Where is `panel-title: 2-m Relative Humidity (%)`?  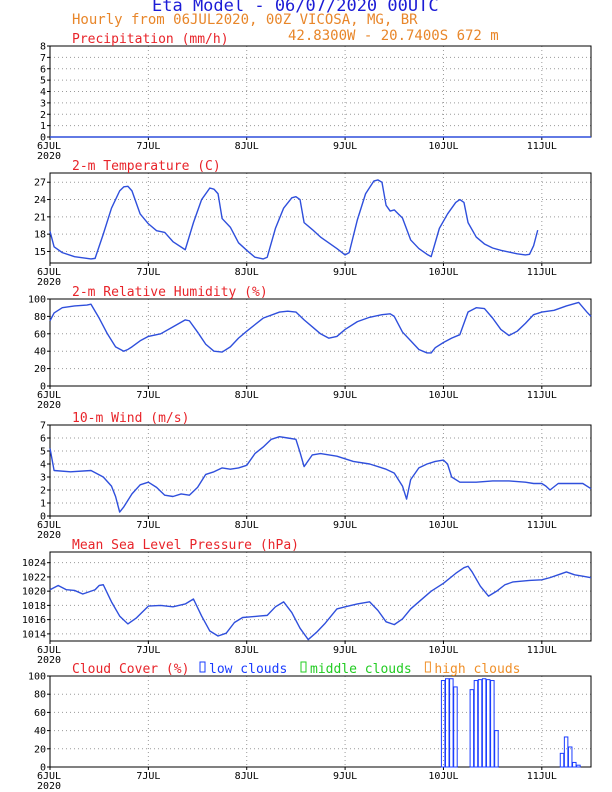 panel-title: 2-m Relative Humidity (%) is located at coordinates (170, 292).